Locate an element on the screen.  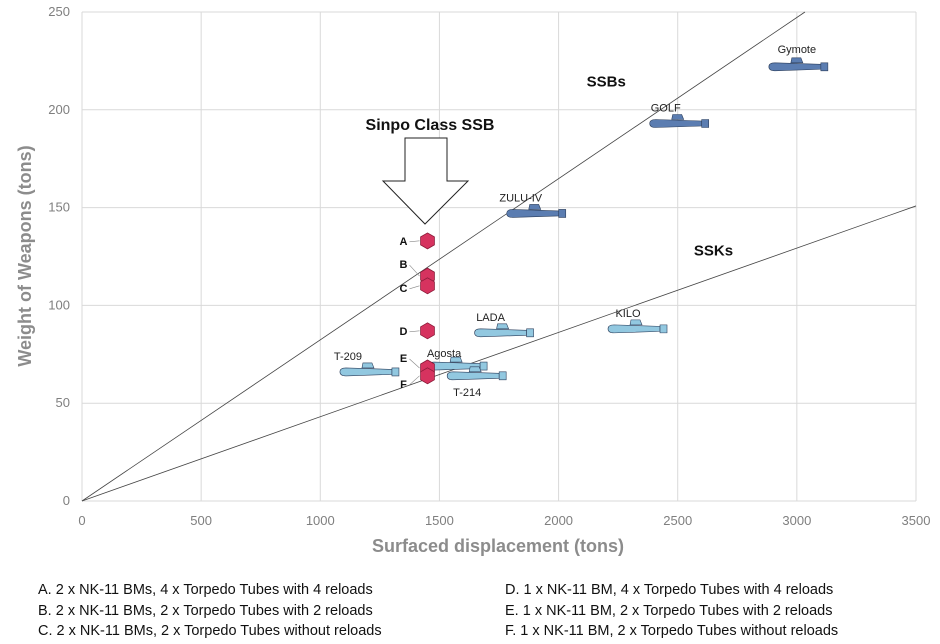
submarine-label: GOLF is located at coordinates (666, 108).